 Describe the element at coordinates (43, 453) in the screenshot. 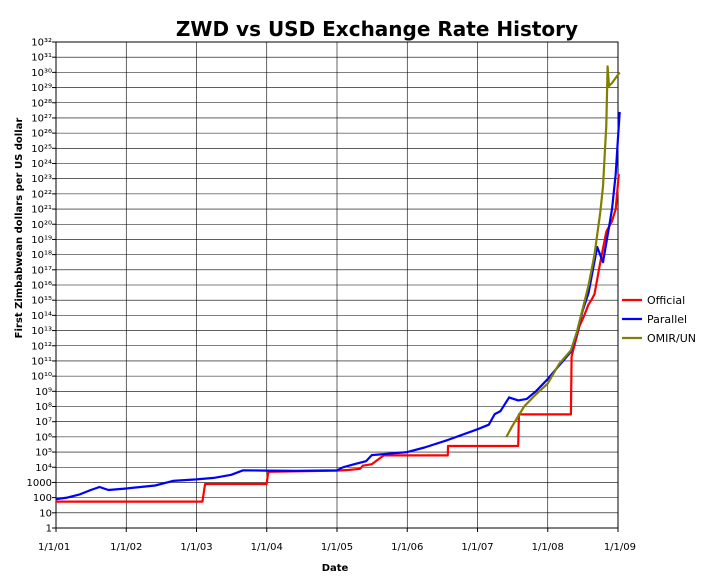

I see `y-tick-label: 10⁵` at that location.